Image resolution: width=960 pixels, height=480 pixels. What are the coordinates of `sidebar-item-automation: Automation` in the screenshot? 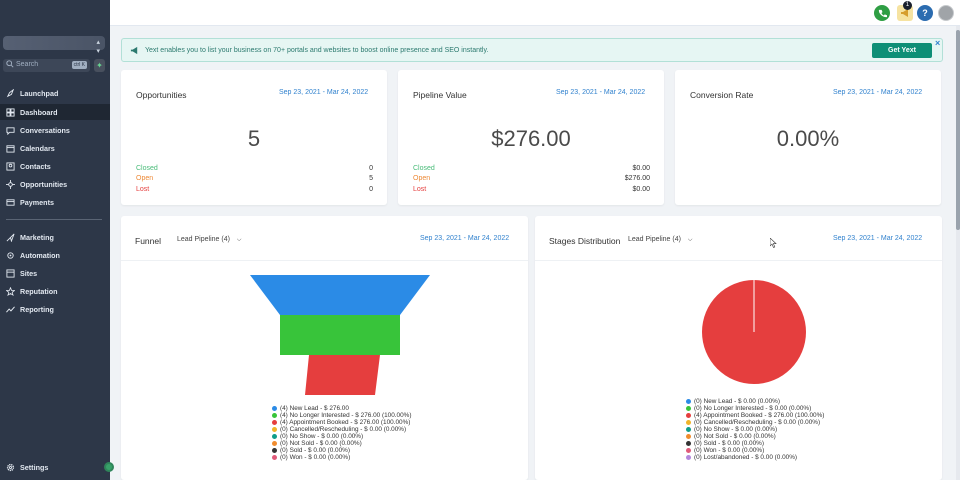 It's located at (55, 255).